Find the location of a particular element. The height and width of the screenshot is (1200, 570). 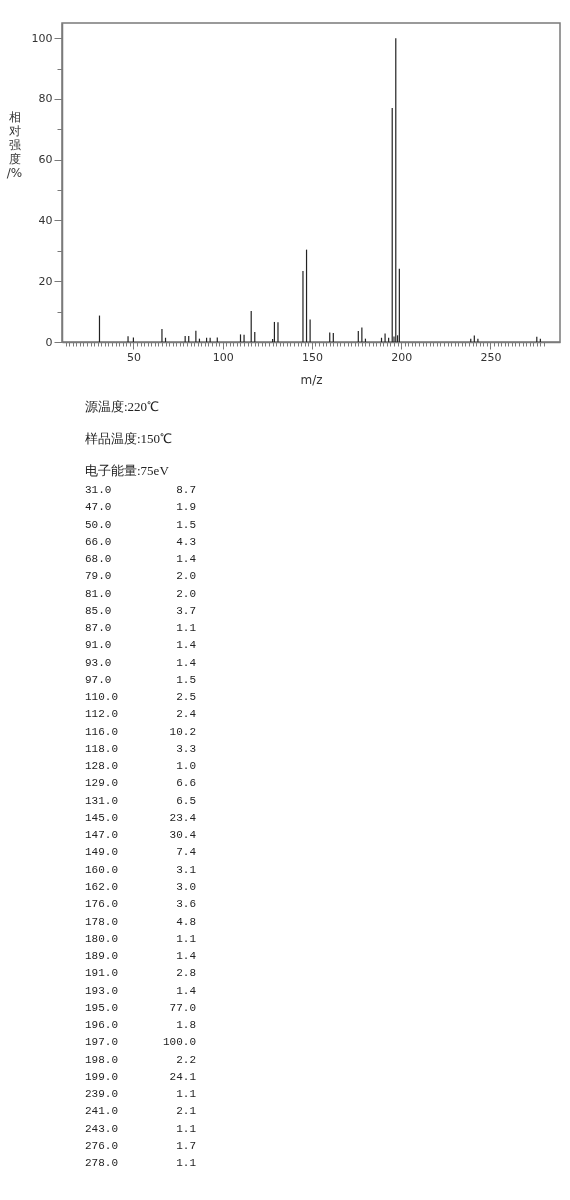

text: 23.4 is located at coordinates (183, 817).